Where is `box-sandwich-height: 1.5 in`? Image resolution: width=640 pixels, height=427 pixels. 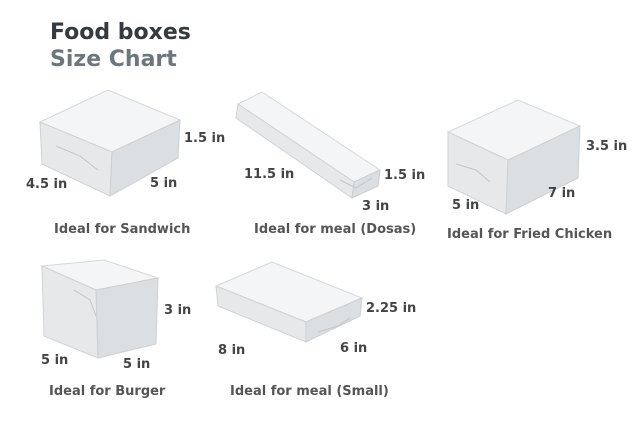
box-sandwich-height: 1.5 in is located at coordinates (205, 138).